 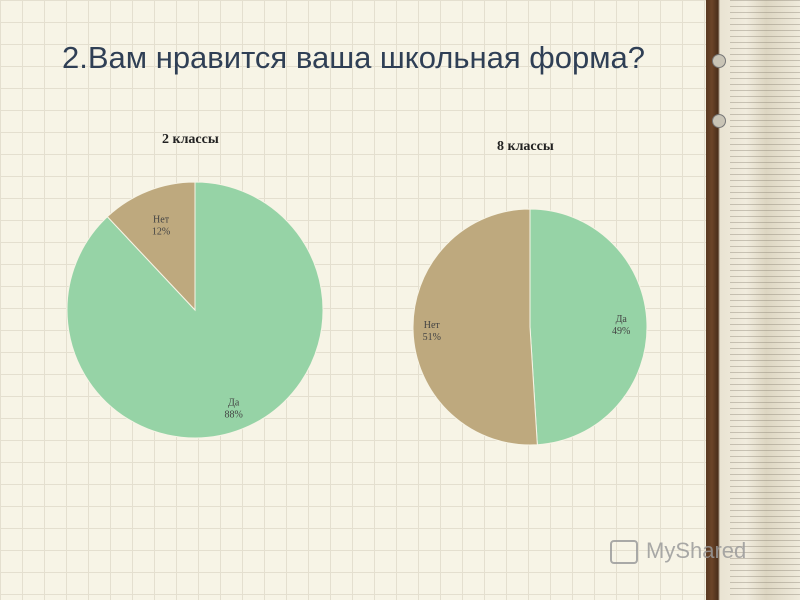 What do you see at coordinates (621, 331) in the screenshot?
I see `slice-value-label-1-0: 49%` at bounding box center [621, 331].